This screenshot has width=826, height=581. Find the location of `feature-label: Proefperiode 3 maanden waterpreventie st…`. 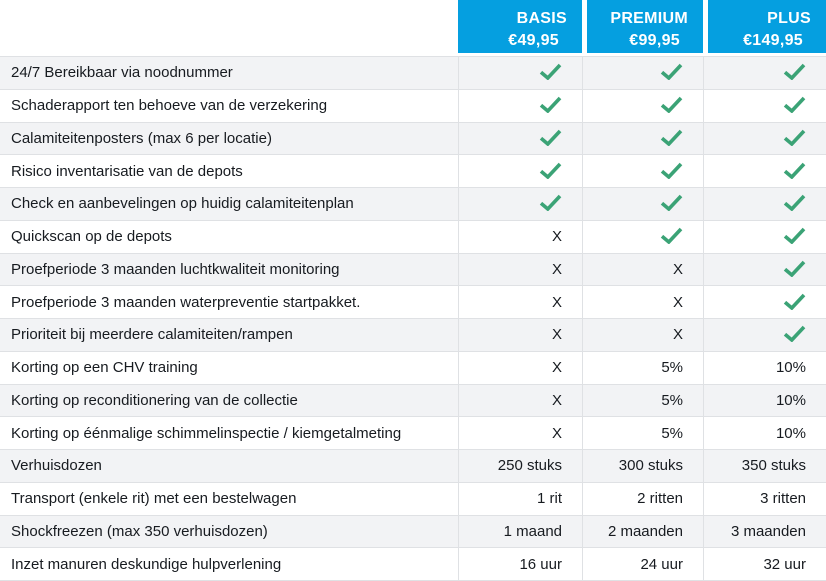

feature-label: Proefperiode 3 maanden waterpreventie st… is located at coordinates (229, 302).